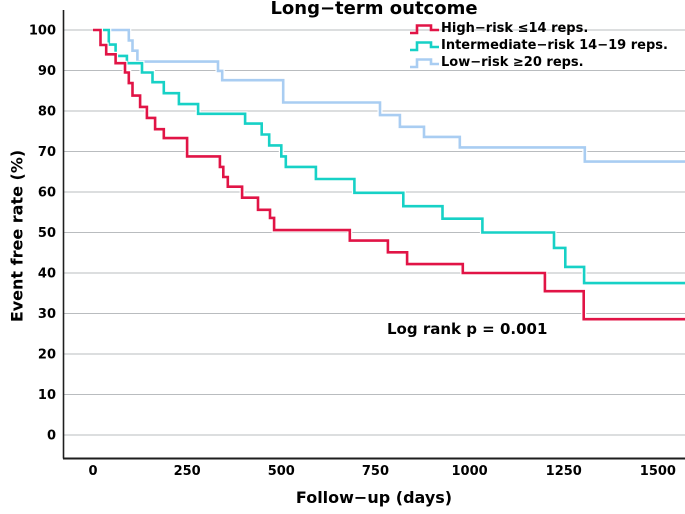 This screenshot has width=685, height=514. I want to click on log-rank-annotation: Log rank p = 0.001, so click(467, 329).